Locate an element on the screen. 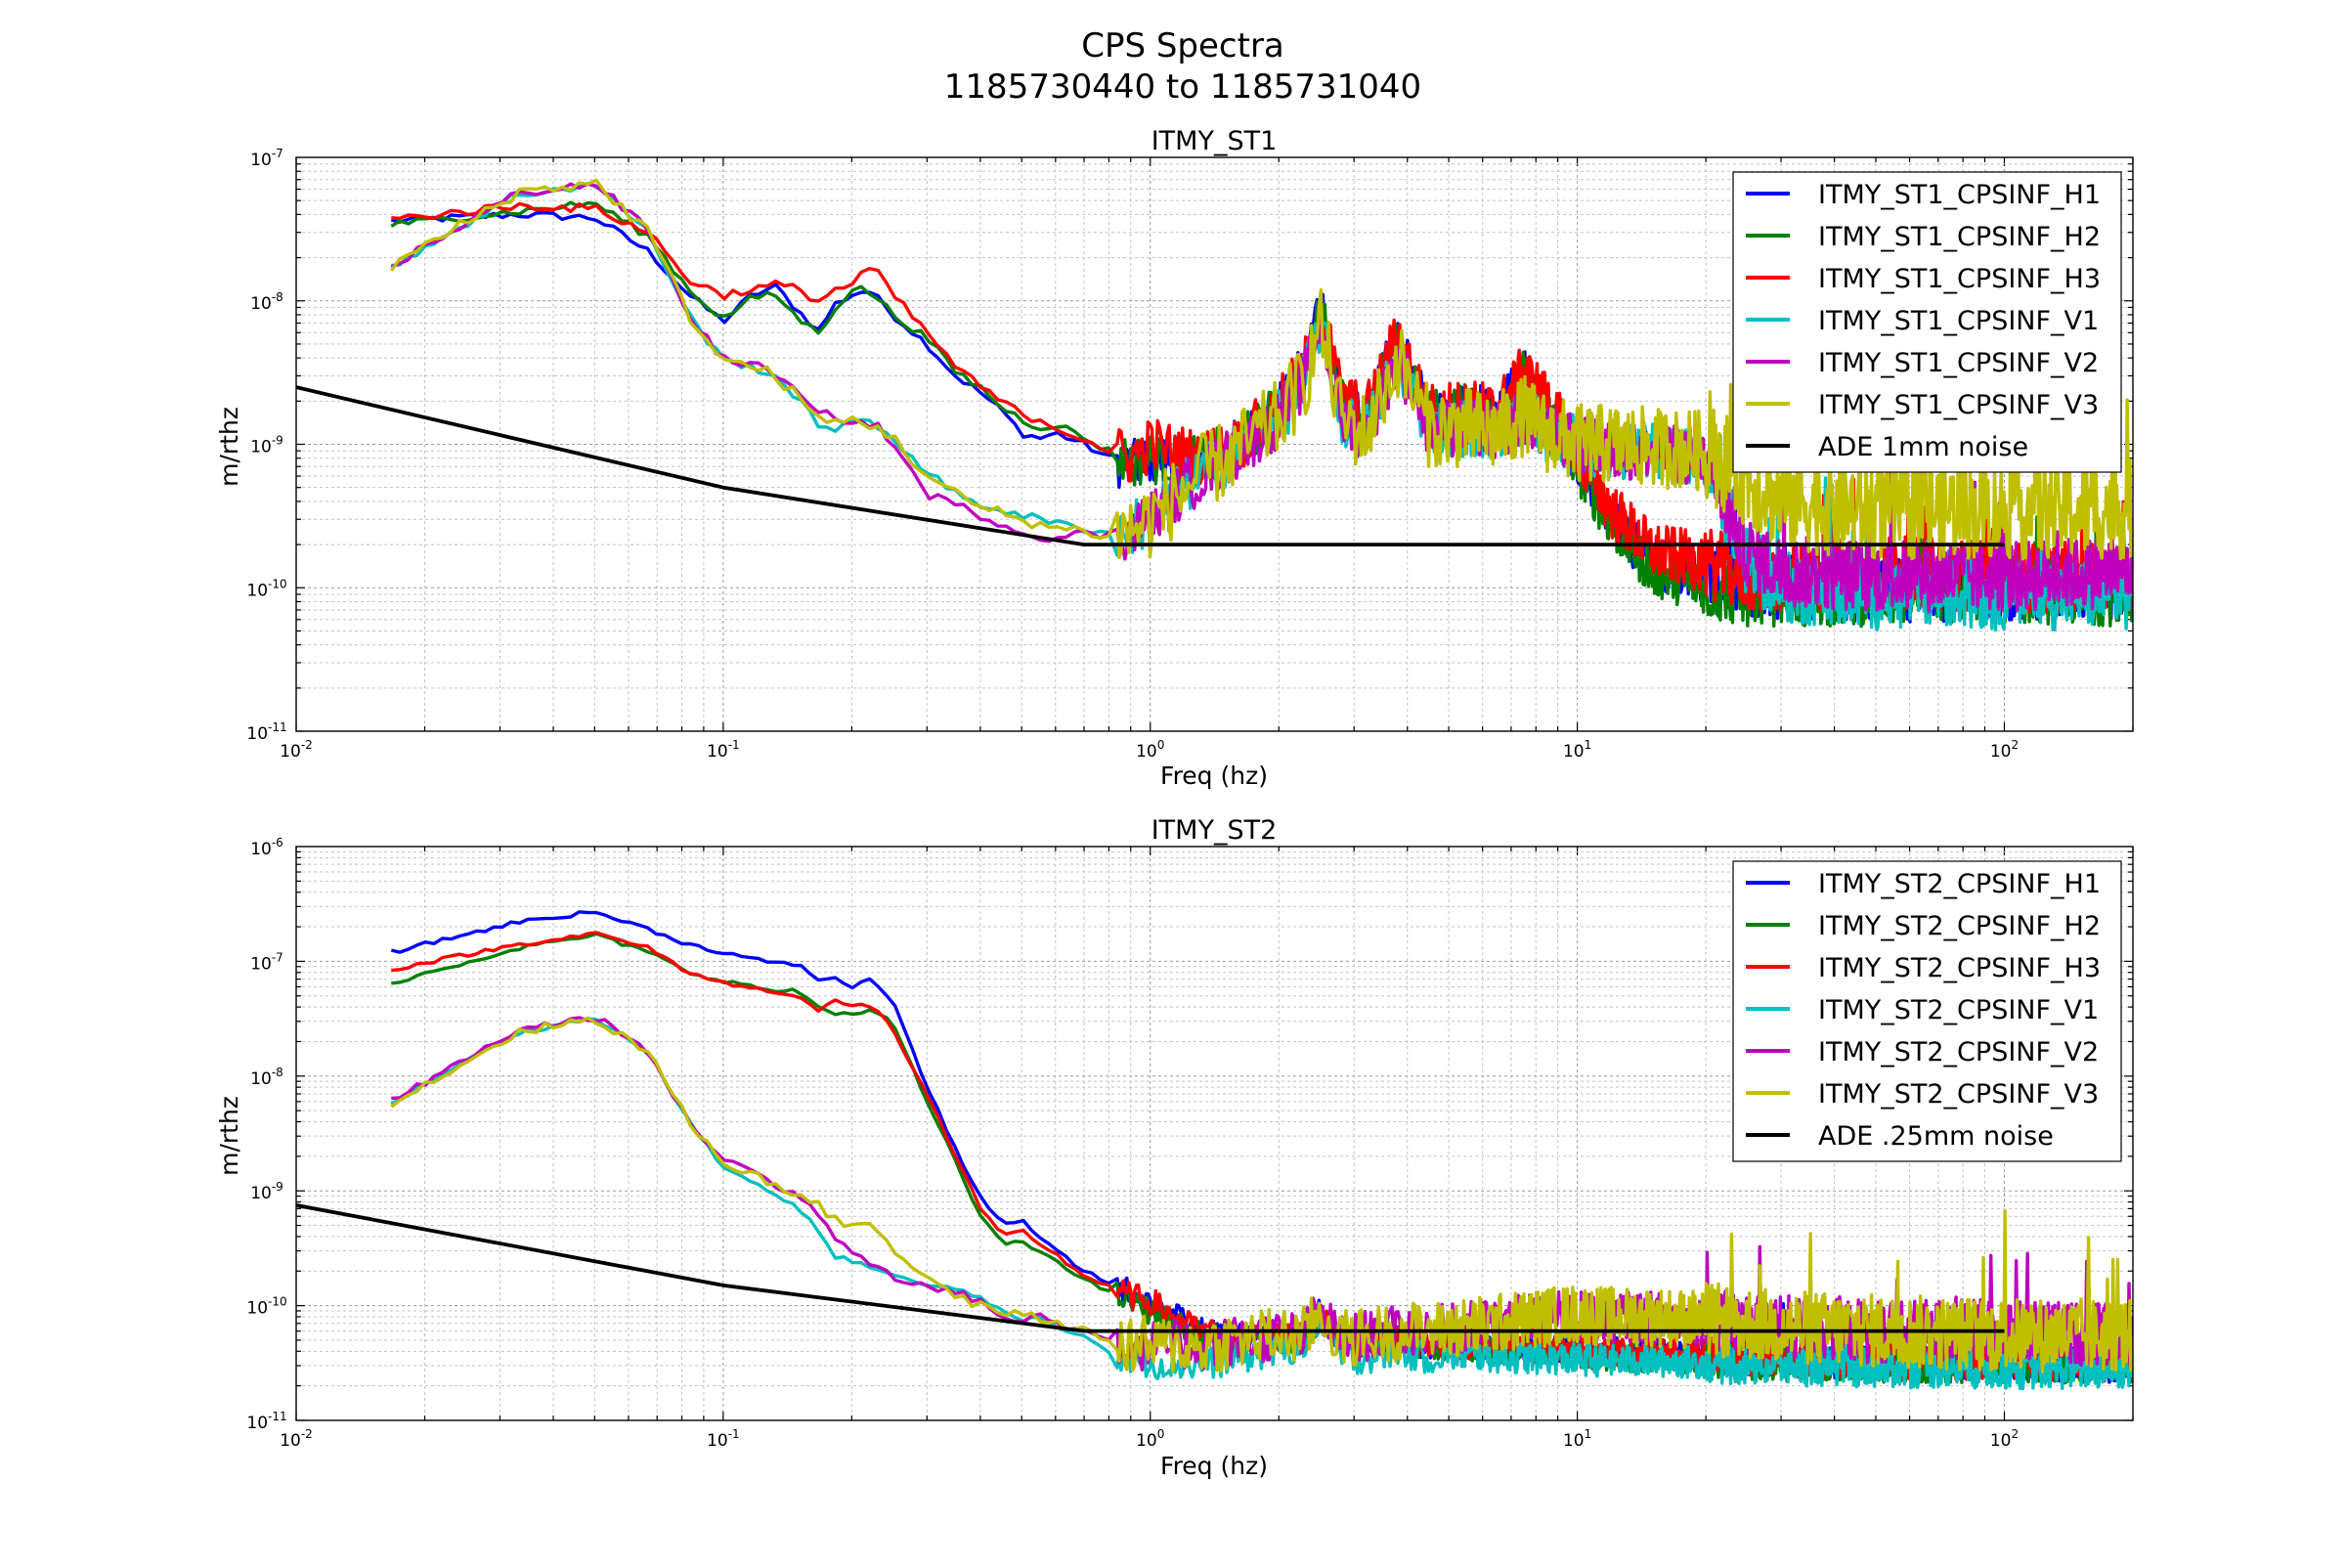  x-axis-label-st1: Freq (hz) is located at coordinates (1214, 776).